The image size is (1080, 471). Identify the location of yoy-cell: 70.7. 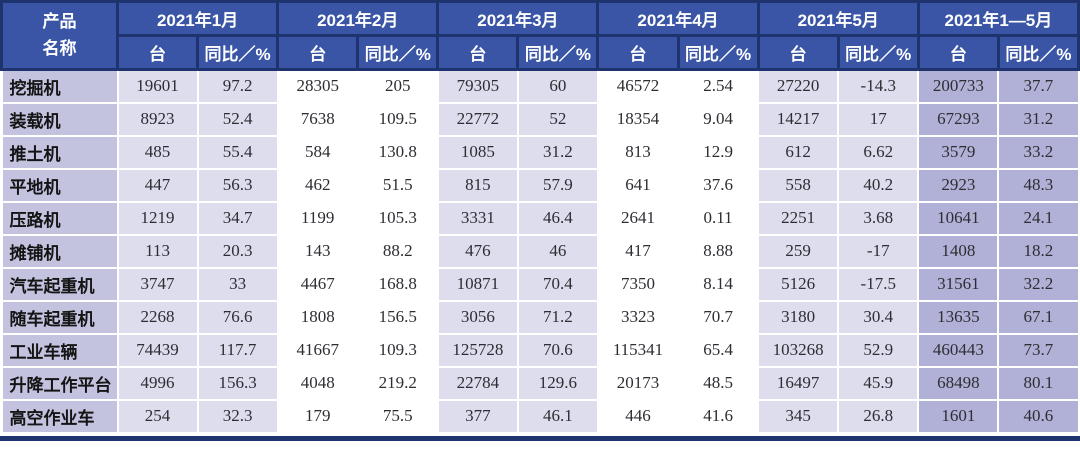
(718, 317).